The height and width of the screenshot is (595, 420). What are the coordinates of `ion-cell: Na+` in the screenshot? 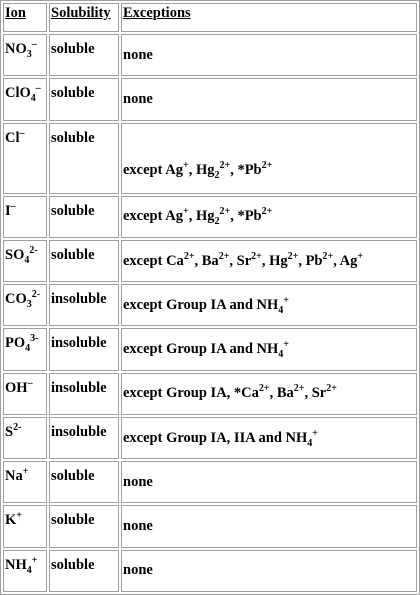 It's located at (25, 482).